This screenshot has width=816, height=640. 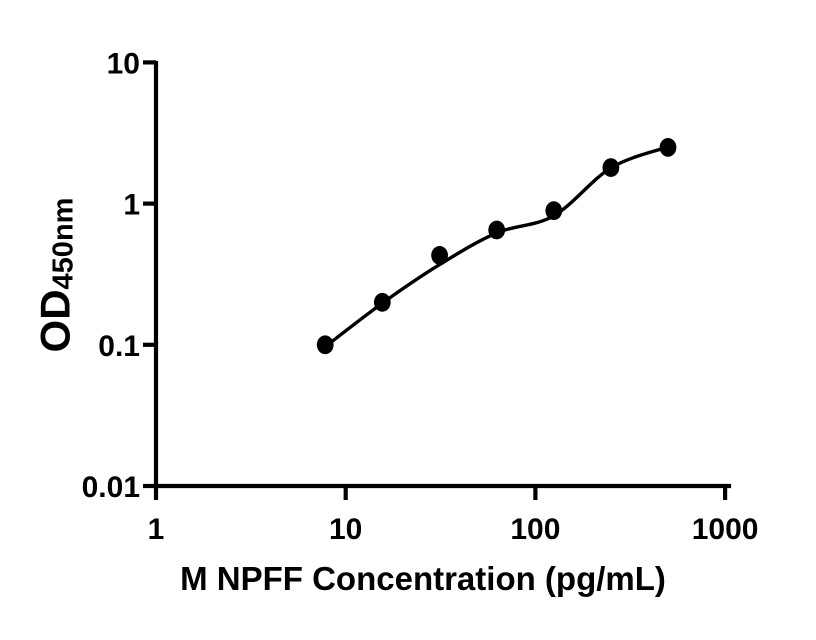 I want to click on x-tick-label: 10, so click(x=345, y=529).